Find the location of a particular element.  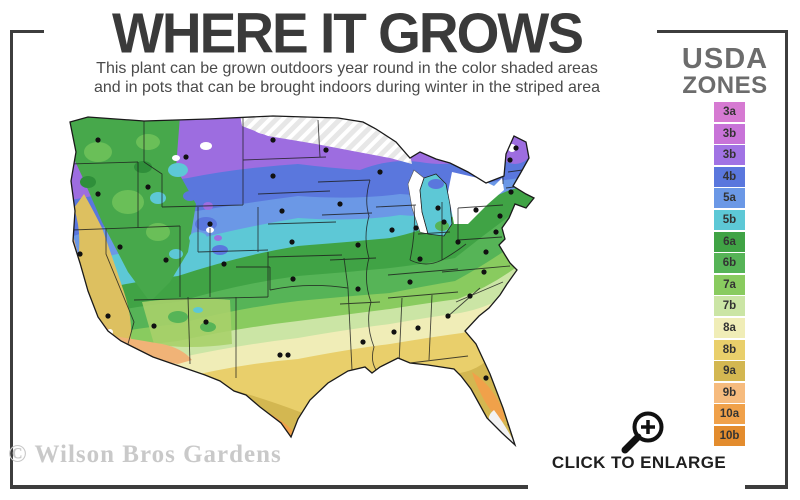

magnifier-icon is located at coordinates (640, 432).